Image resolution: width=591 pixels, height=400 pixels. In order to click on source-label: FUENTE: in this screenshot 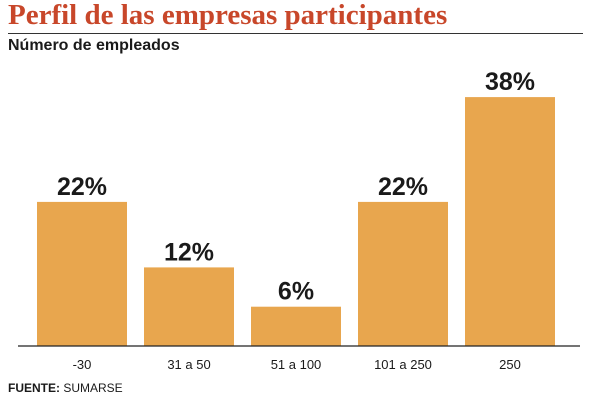, I will do `click(34, 388)`.